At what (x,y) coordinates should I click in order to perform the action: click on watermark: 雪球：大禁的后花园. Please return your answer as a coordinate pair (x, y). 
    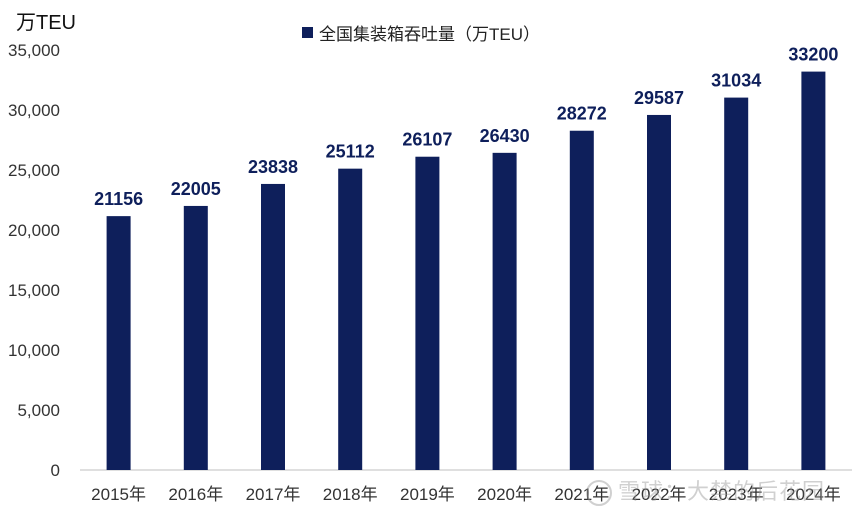
    Looking at the image, I should click on (706, 490).